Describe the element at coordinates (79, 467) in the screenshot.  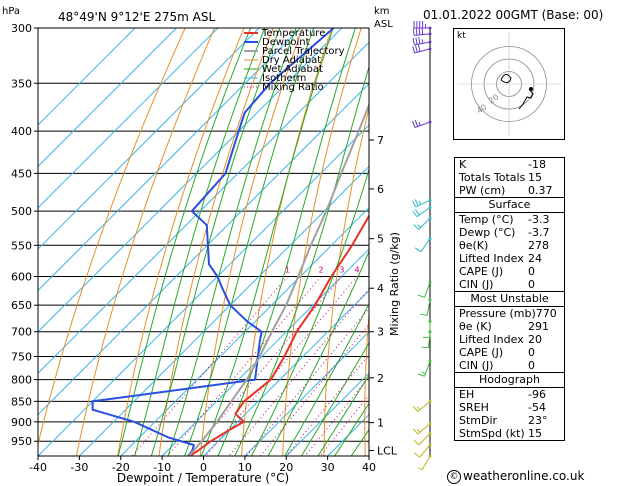
I see `temperature-tick-label: -30` at that location.